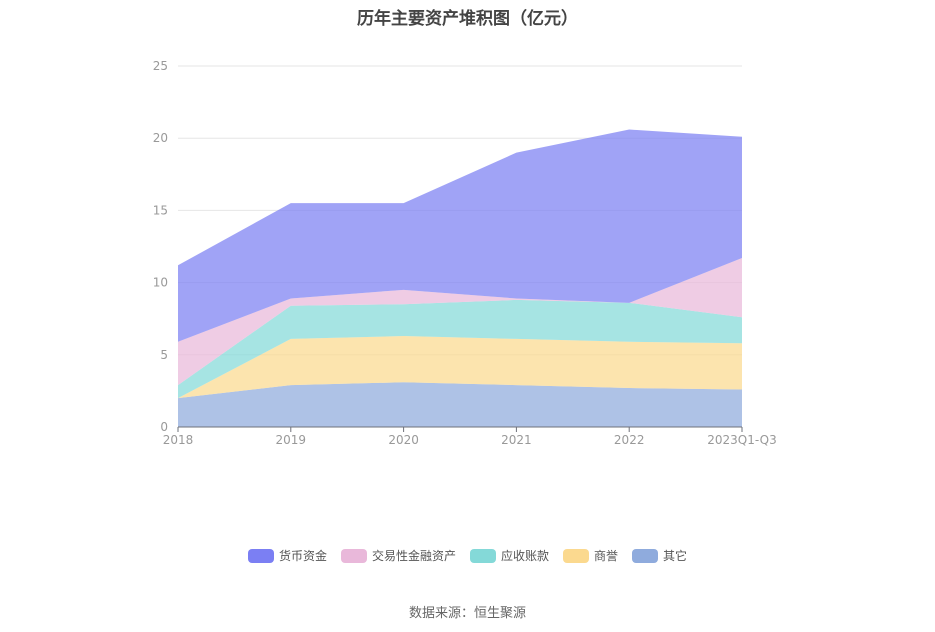 The height and width of the screenshot is (632, 935). Describe the element at coordinates (467, 613) in the screenshot. I see `data-source: 数据来源：恒生聚源` at that location.